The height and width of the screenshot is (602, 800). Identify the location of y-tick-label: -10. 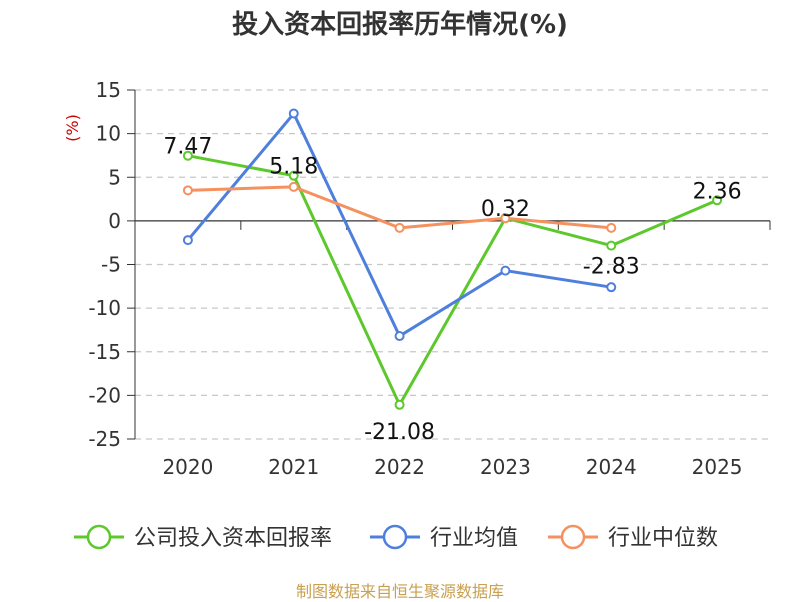
(104, 308).